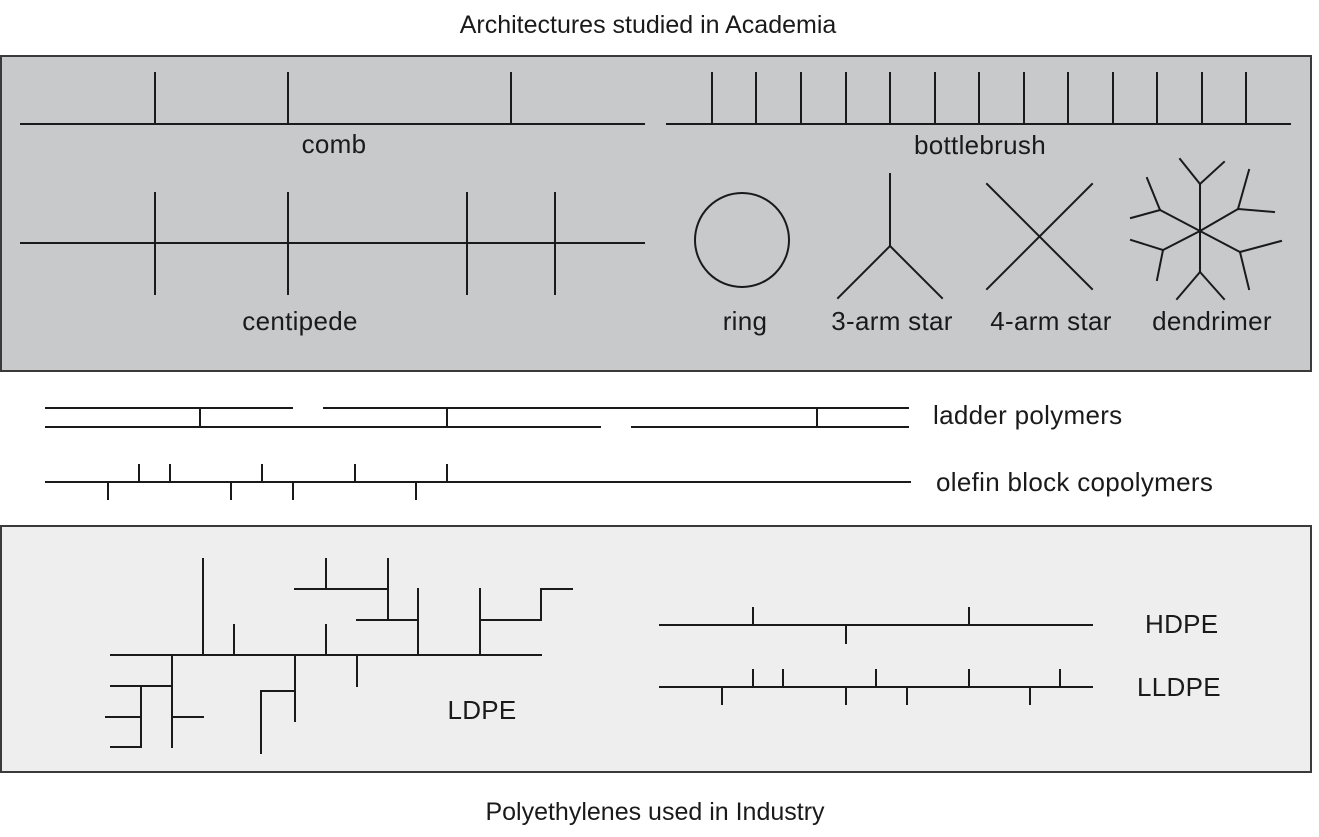  What do you see at coordinates (1074, 482) in the screenshot?
I see `olefin-label: olefin block copolymers` at bounding box center [1074, 482].